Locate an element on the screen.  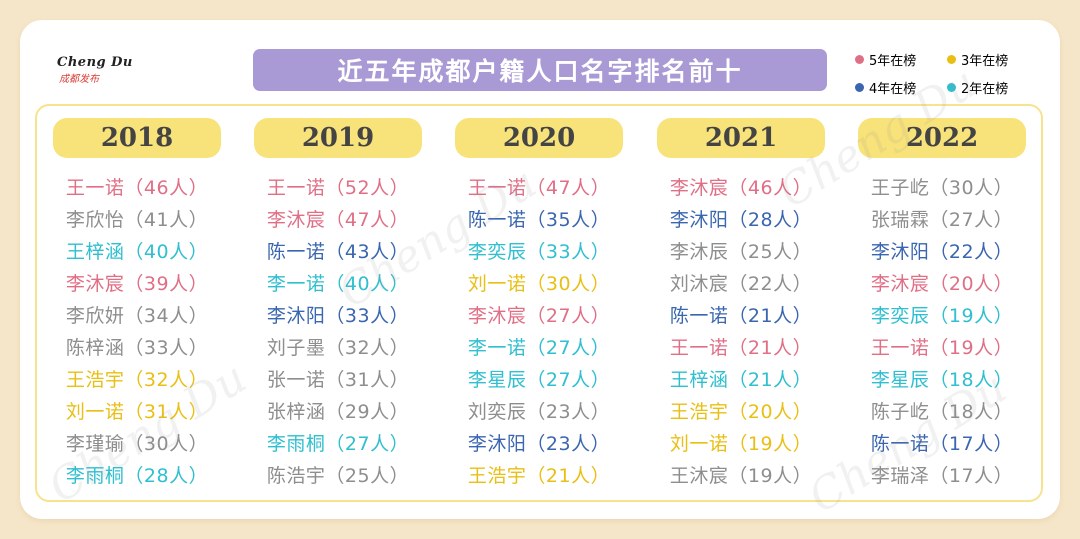
legend-item-2-years: 2年在榜 is located at coordinates (977, 87).